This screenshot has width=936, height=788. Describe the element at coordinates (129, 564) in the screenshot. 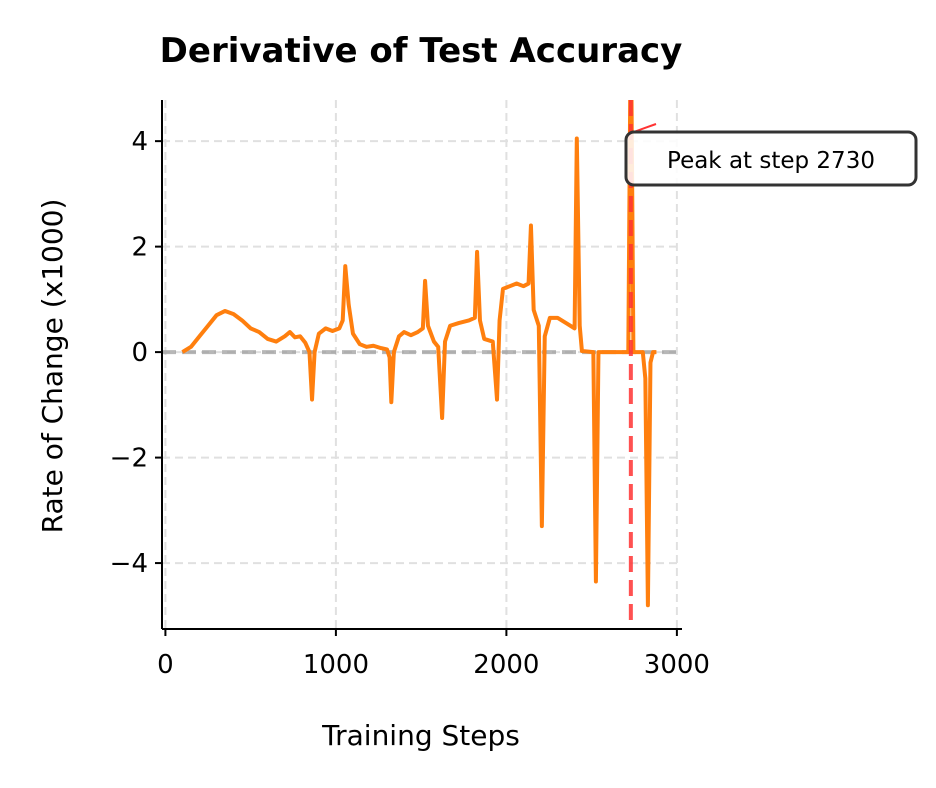

I see `y-tick-label: −4` at that location.